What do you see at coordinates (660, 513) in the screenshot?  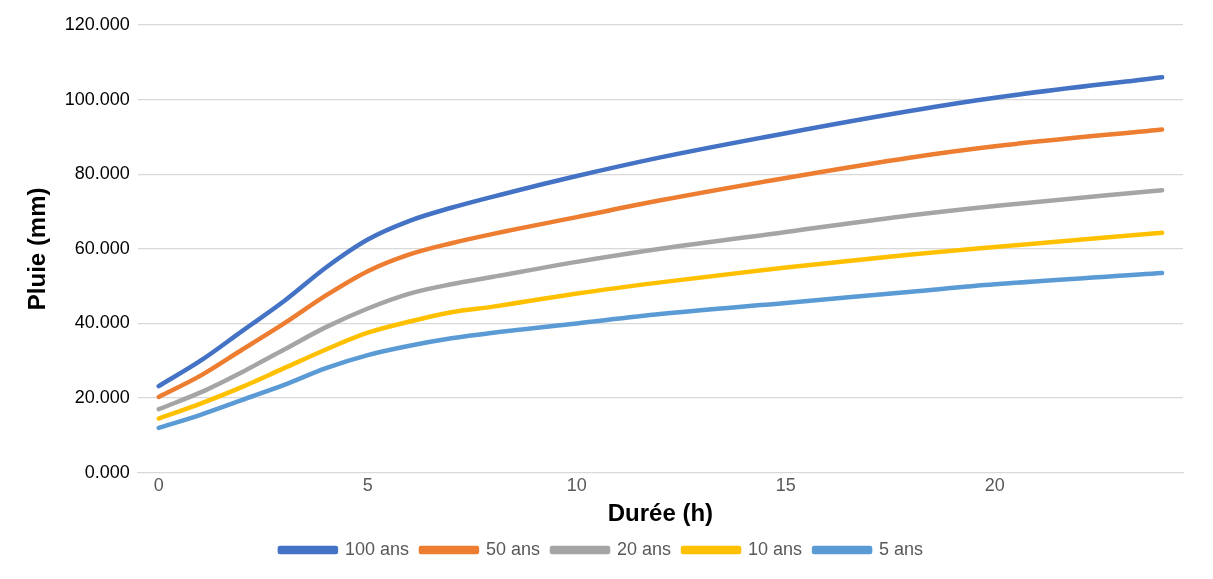 I see `x-axis-title: Durée (h)` at bounding box center [660, 513].